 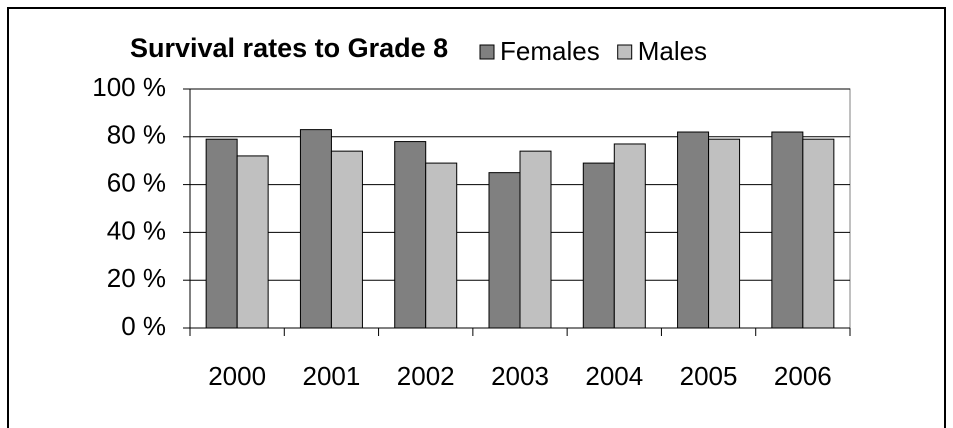 What do you see at coordinates (129, 87) in the screenshot?
I see `y-tick-label: 100 %` at bounding box center [129, 87].